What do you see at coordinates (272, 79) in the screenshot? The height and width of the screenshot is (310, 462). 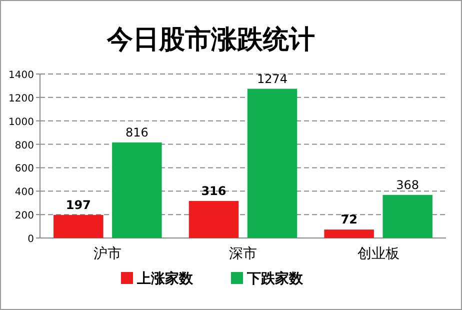 I see `data-label: 1274` at bounding box center [272, 79].